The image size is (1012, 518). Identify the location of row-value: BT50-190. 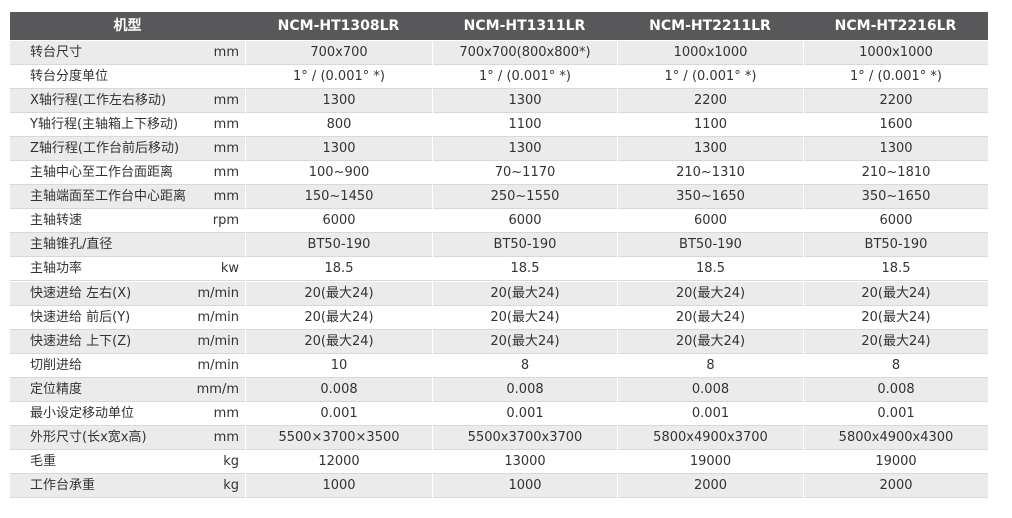
(524, 245).